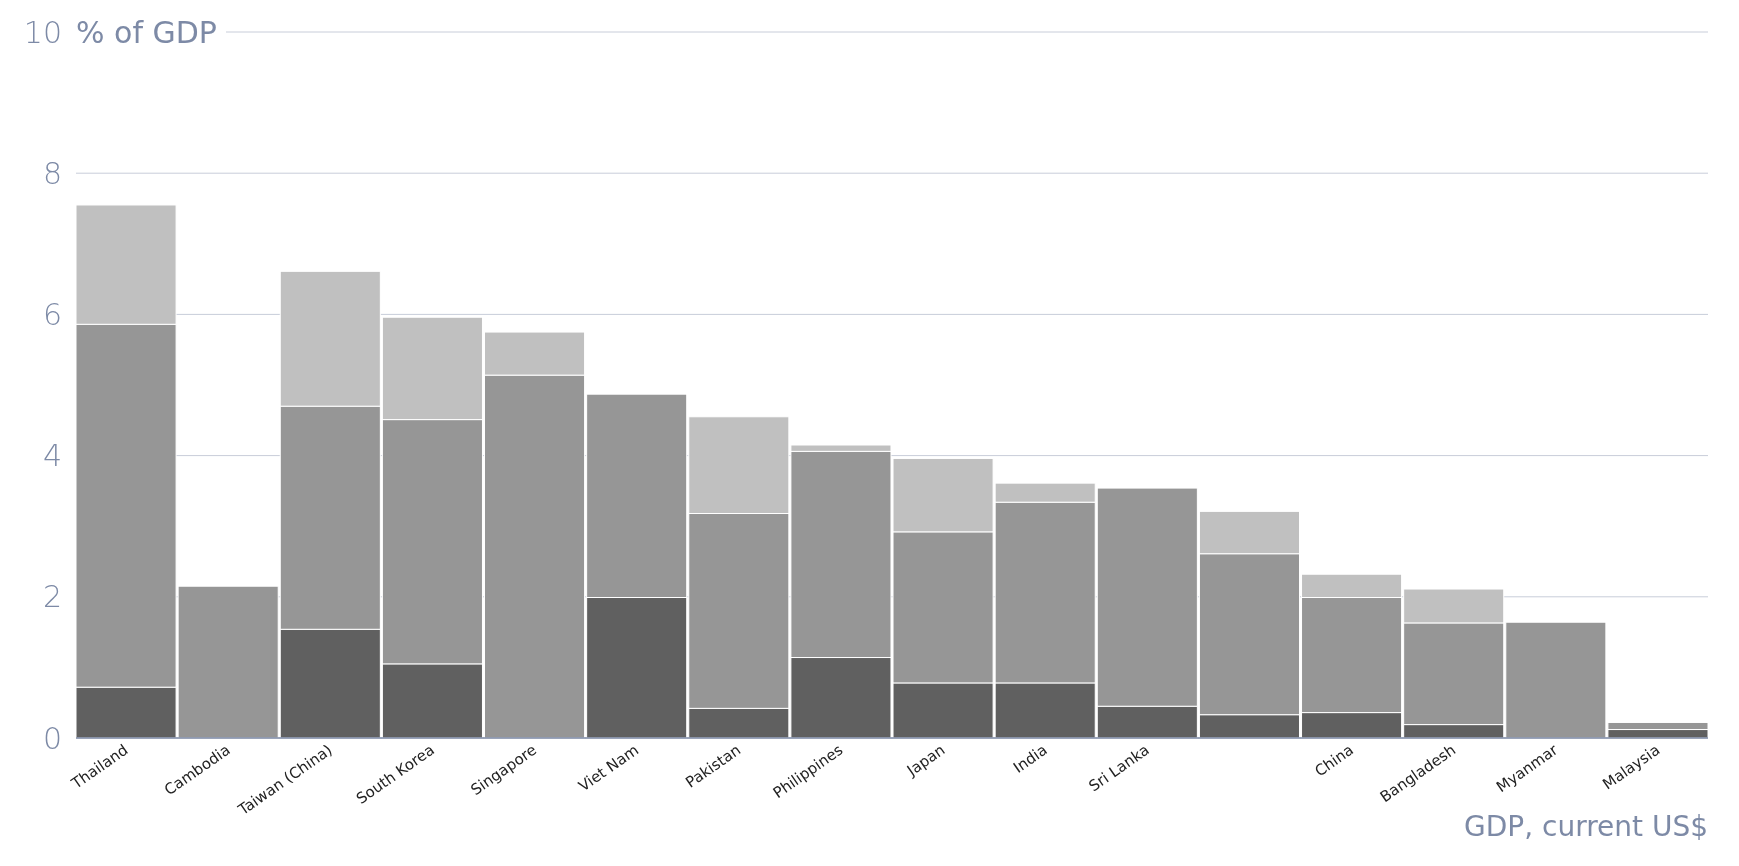 This screenshot has width=1739, height=866. Describe the element at coordinates (1586, 826) in the screenshot. I see `x-axis-title: GDP, current US$` at that location.